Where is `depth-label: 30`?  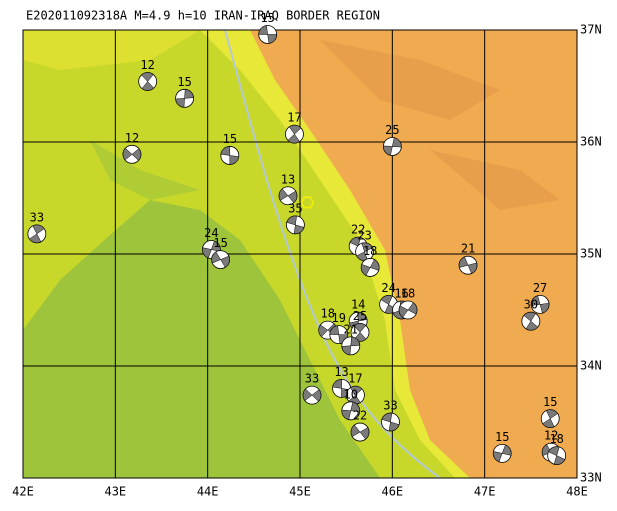
depth-label: 30 is located at coordinates (531, 305).